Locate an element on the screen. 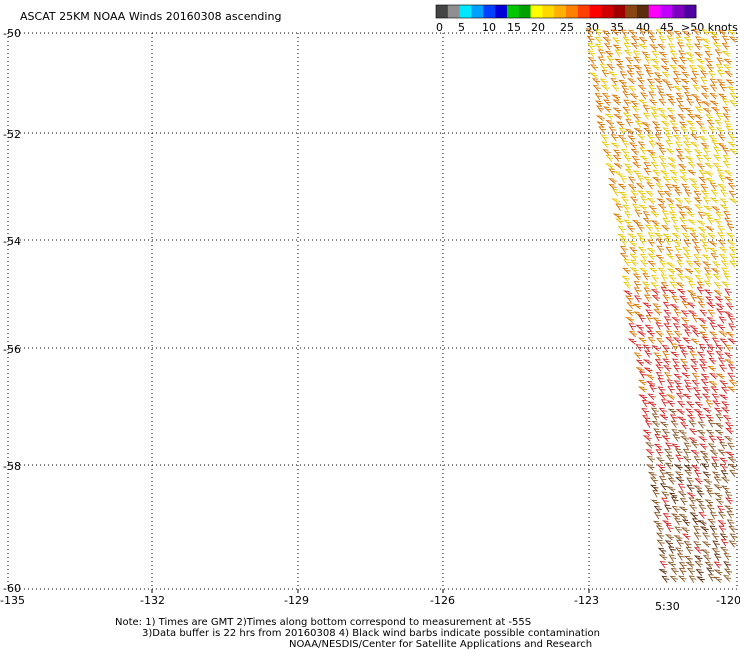 This screenshot has width=740, height=650. lat-label: -52 is located at coordinates (12, 134).